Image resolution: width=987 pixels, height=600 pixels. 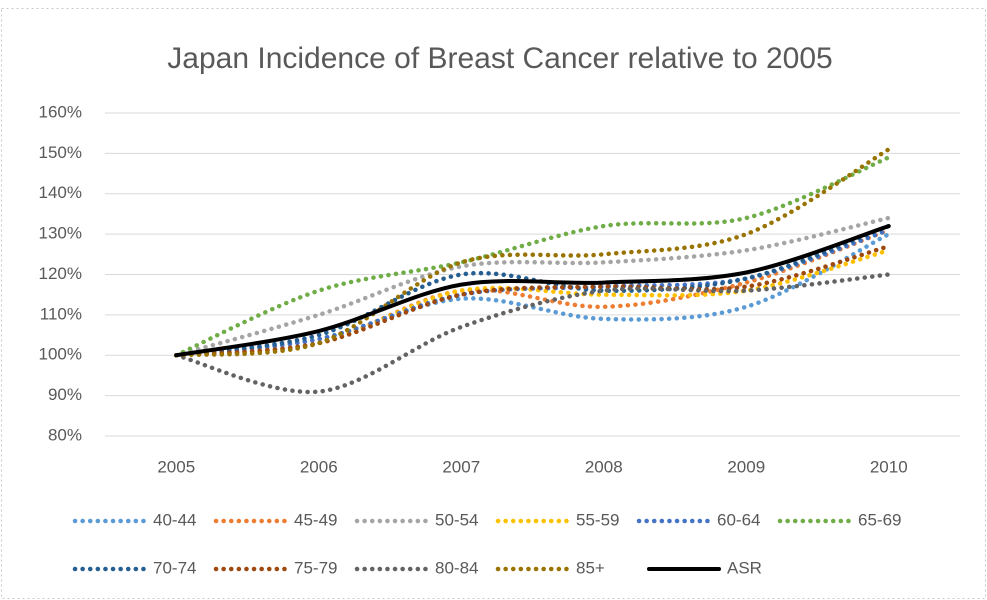 I want to click on y-tick-label: 90%, so click(x=65, y=394).